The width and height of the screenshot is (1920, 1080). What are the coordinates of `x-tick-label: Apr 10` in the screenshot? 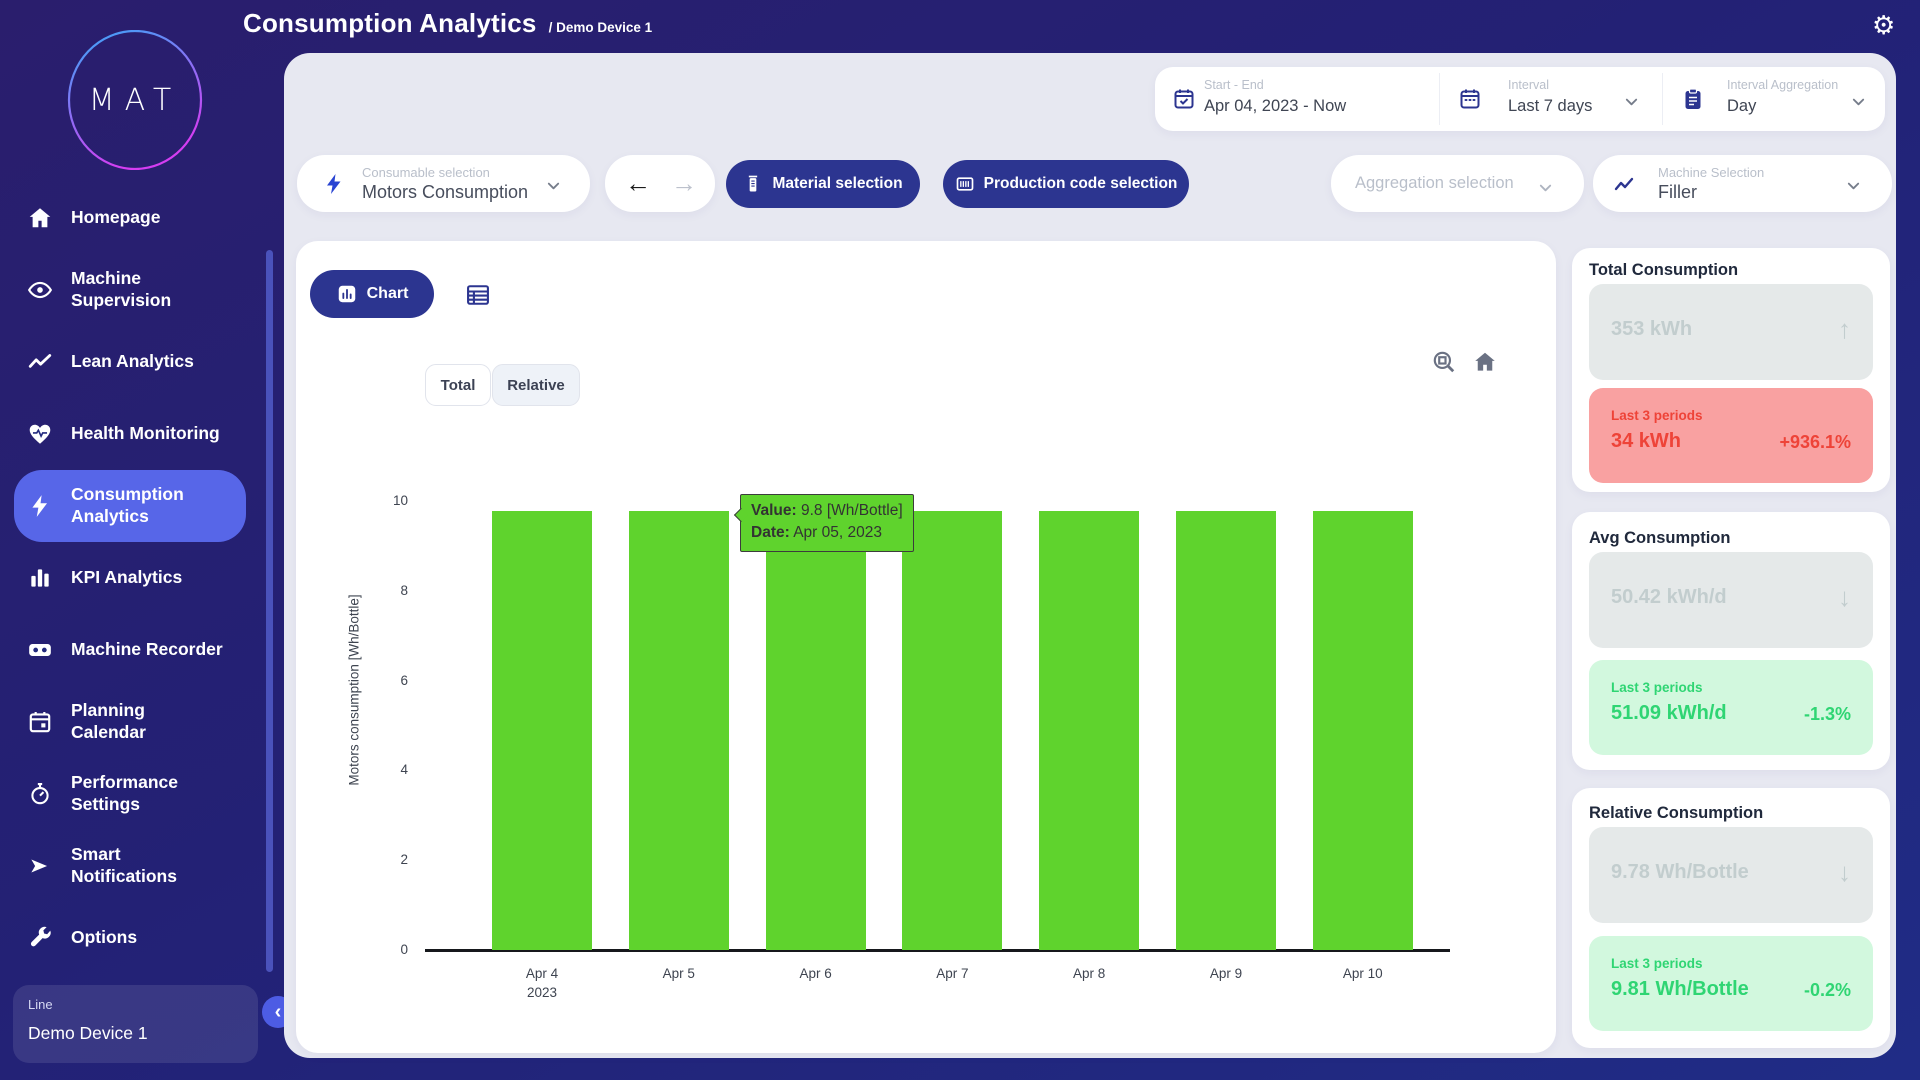 It's located at (1362, 973).